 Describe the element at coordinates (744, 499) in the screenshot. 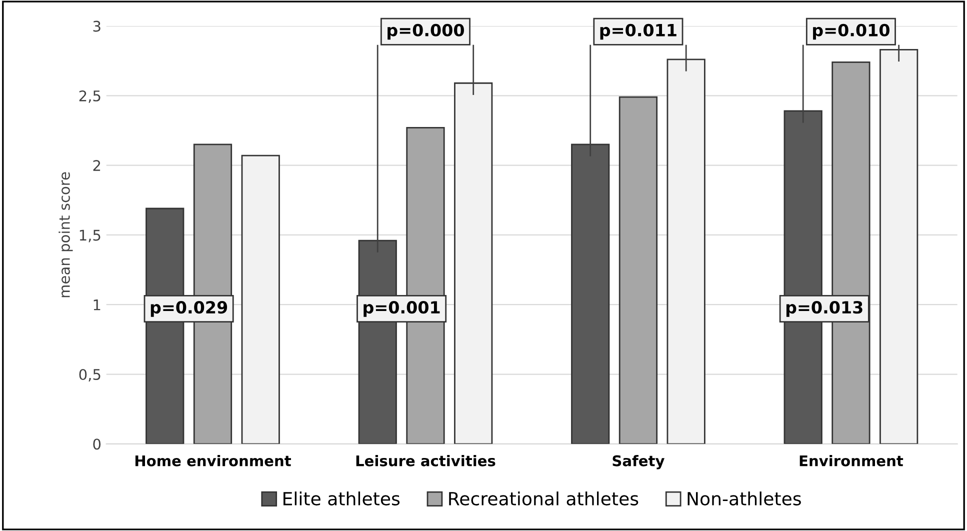

I see `legend-label: Non-athletes` at that location.